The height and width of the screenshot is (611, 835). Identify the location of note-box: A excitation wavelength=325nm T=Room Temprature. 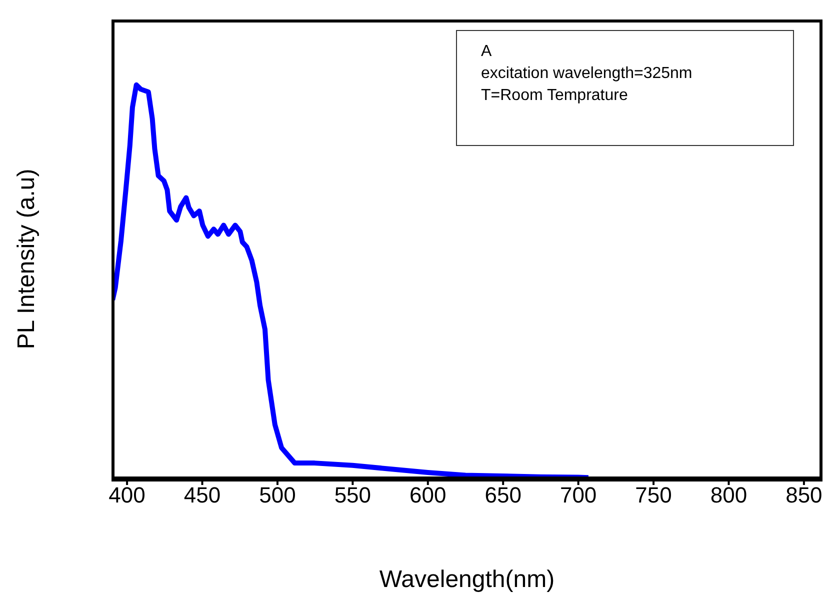
(625, 88).